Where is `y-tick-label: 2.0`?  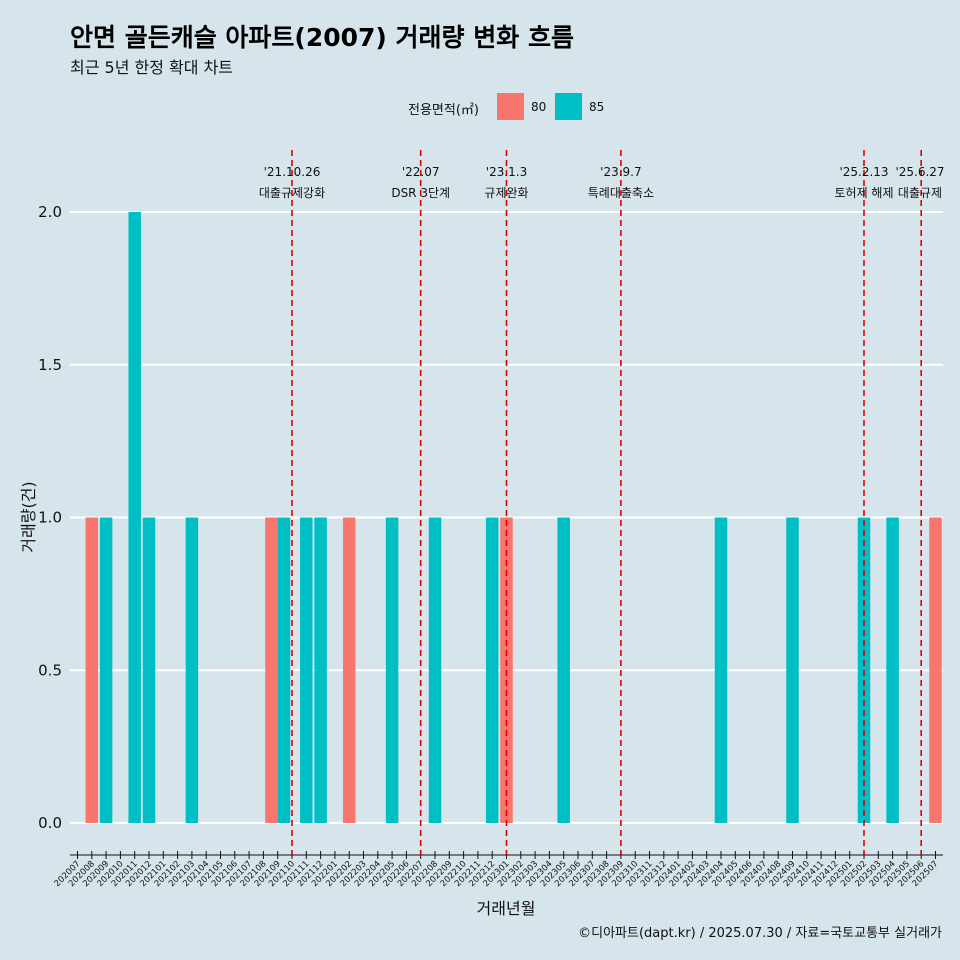
y-tick-label: 2.0 is located at coordinates (50, 212).